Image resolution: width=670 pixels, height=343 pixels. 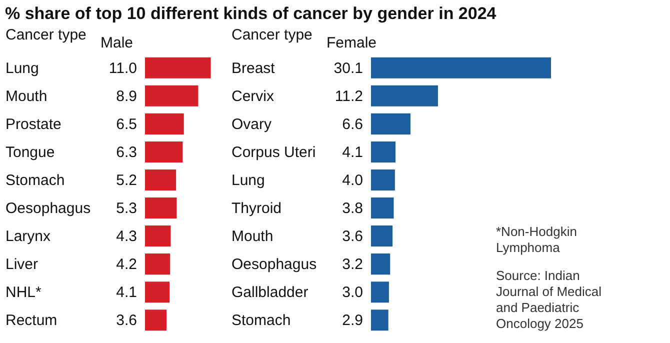 I want to click on data-label: 11.2, so click(x=348, y=96).